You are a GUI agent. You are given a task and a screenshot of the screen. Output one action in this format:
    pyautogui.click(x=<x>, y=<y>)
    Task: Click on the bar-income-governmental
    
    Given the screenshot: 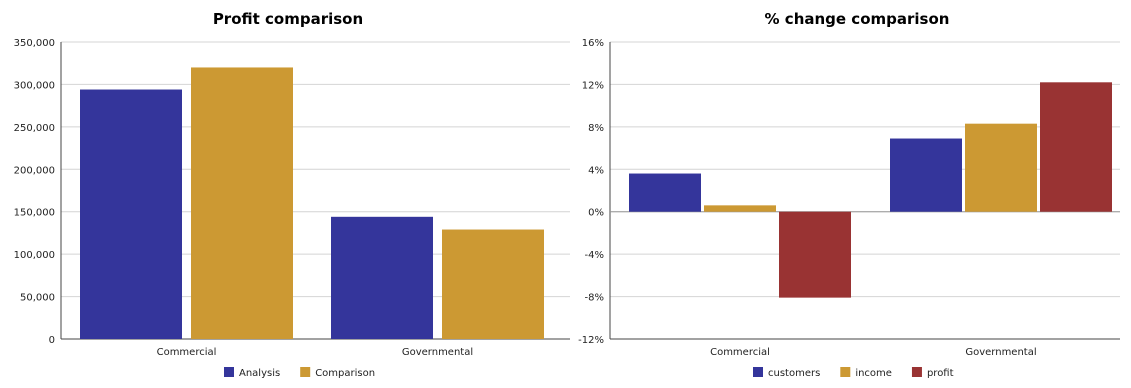 What is the action you would take?
    pyautogui.click(x=1001, y=167)
    